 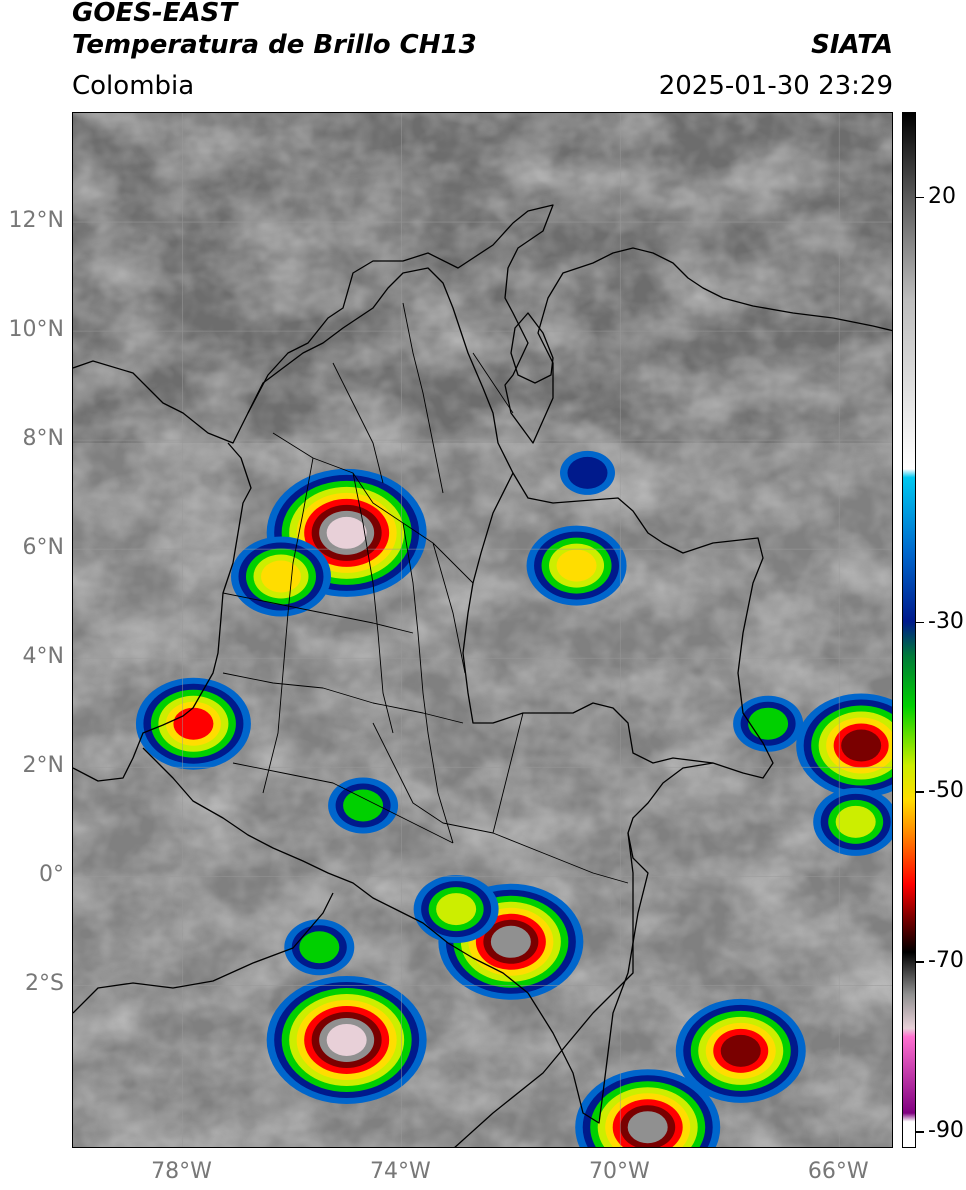 I want to click on lon-tick-label: 66°W, so click(x=838, y=1171).